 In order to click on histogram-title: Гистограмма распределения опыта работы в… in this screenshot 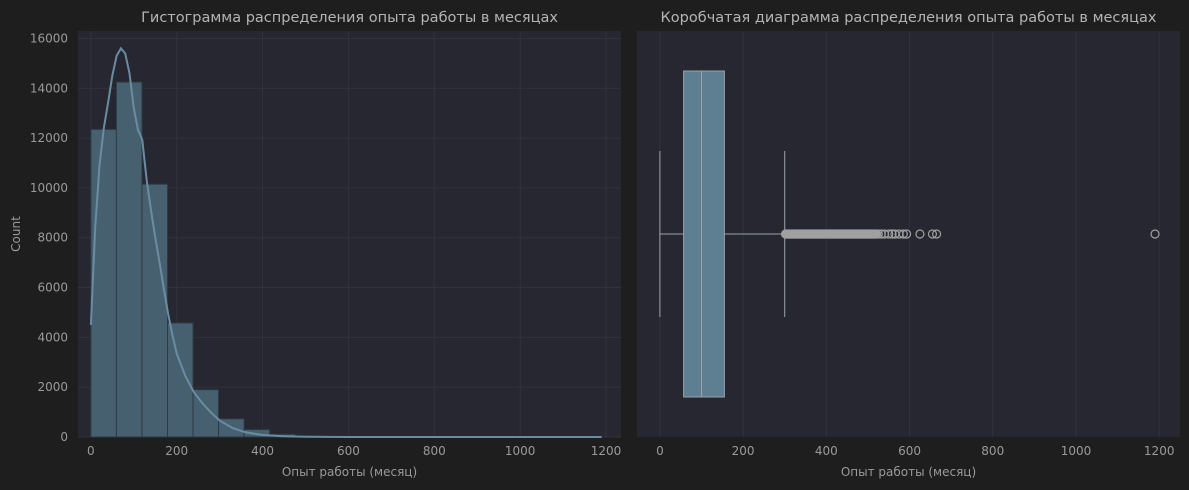, I will do `click(349, 18)`.